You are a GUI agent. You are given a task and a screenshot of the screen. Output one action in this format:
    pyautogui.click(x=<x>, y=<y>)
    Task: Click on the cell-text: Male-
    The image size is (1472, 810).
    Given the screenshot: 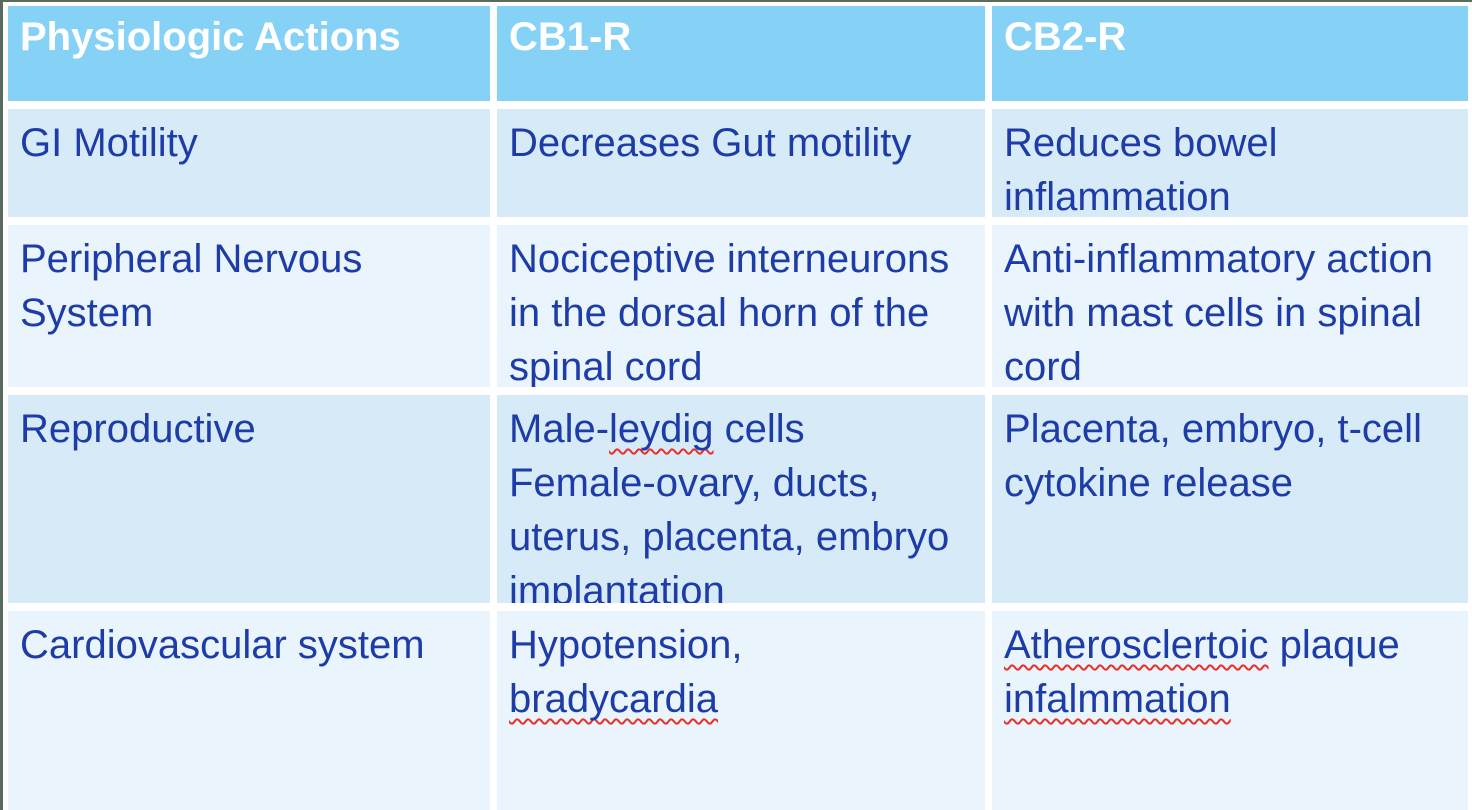 What is the action you would take?
    pyautogui.click(x=559, y=429)
    